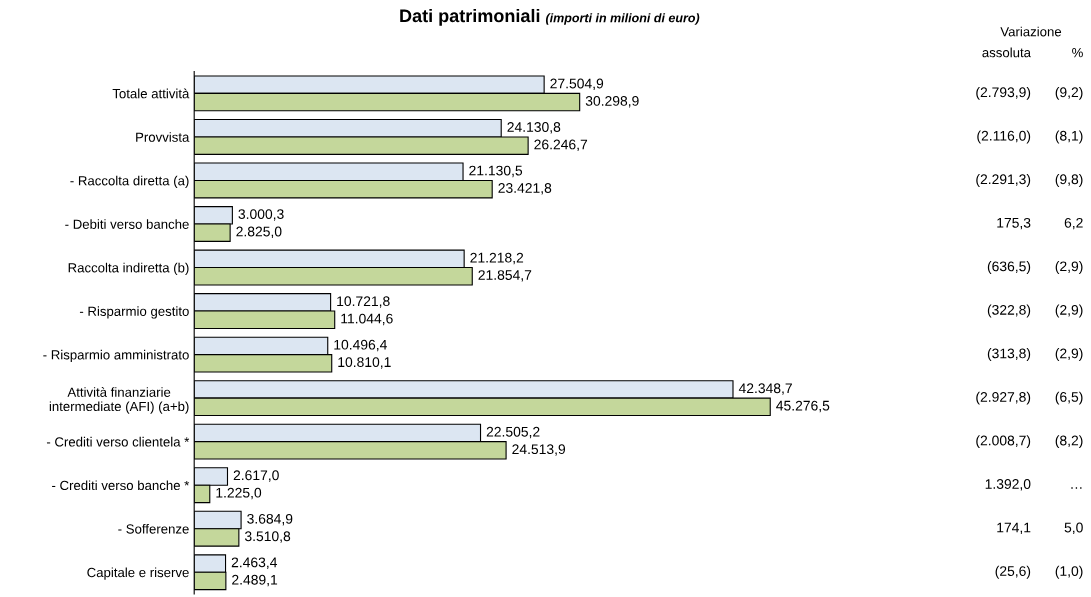  I want to click on data-label: 45.276,5, so click(803, 406).